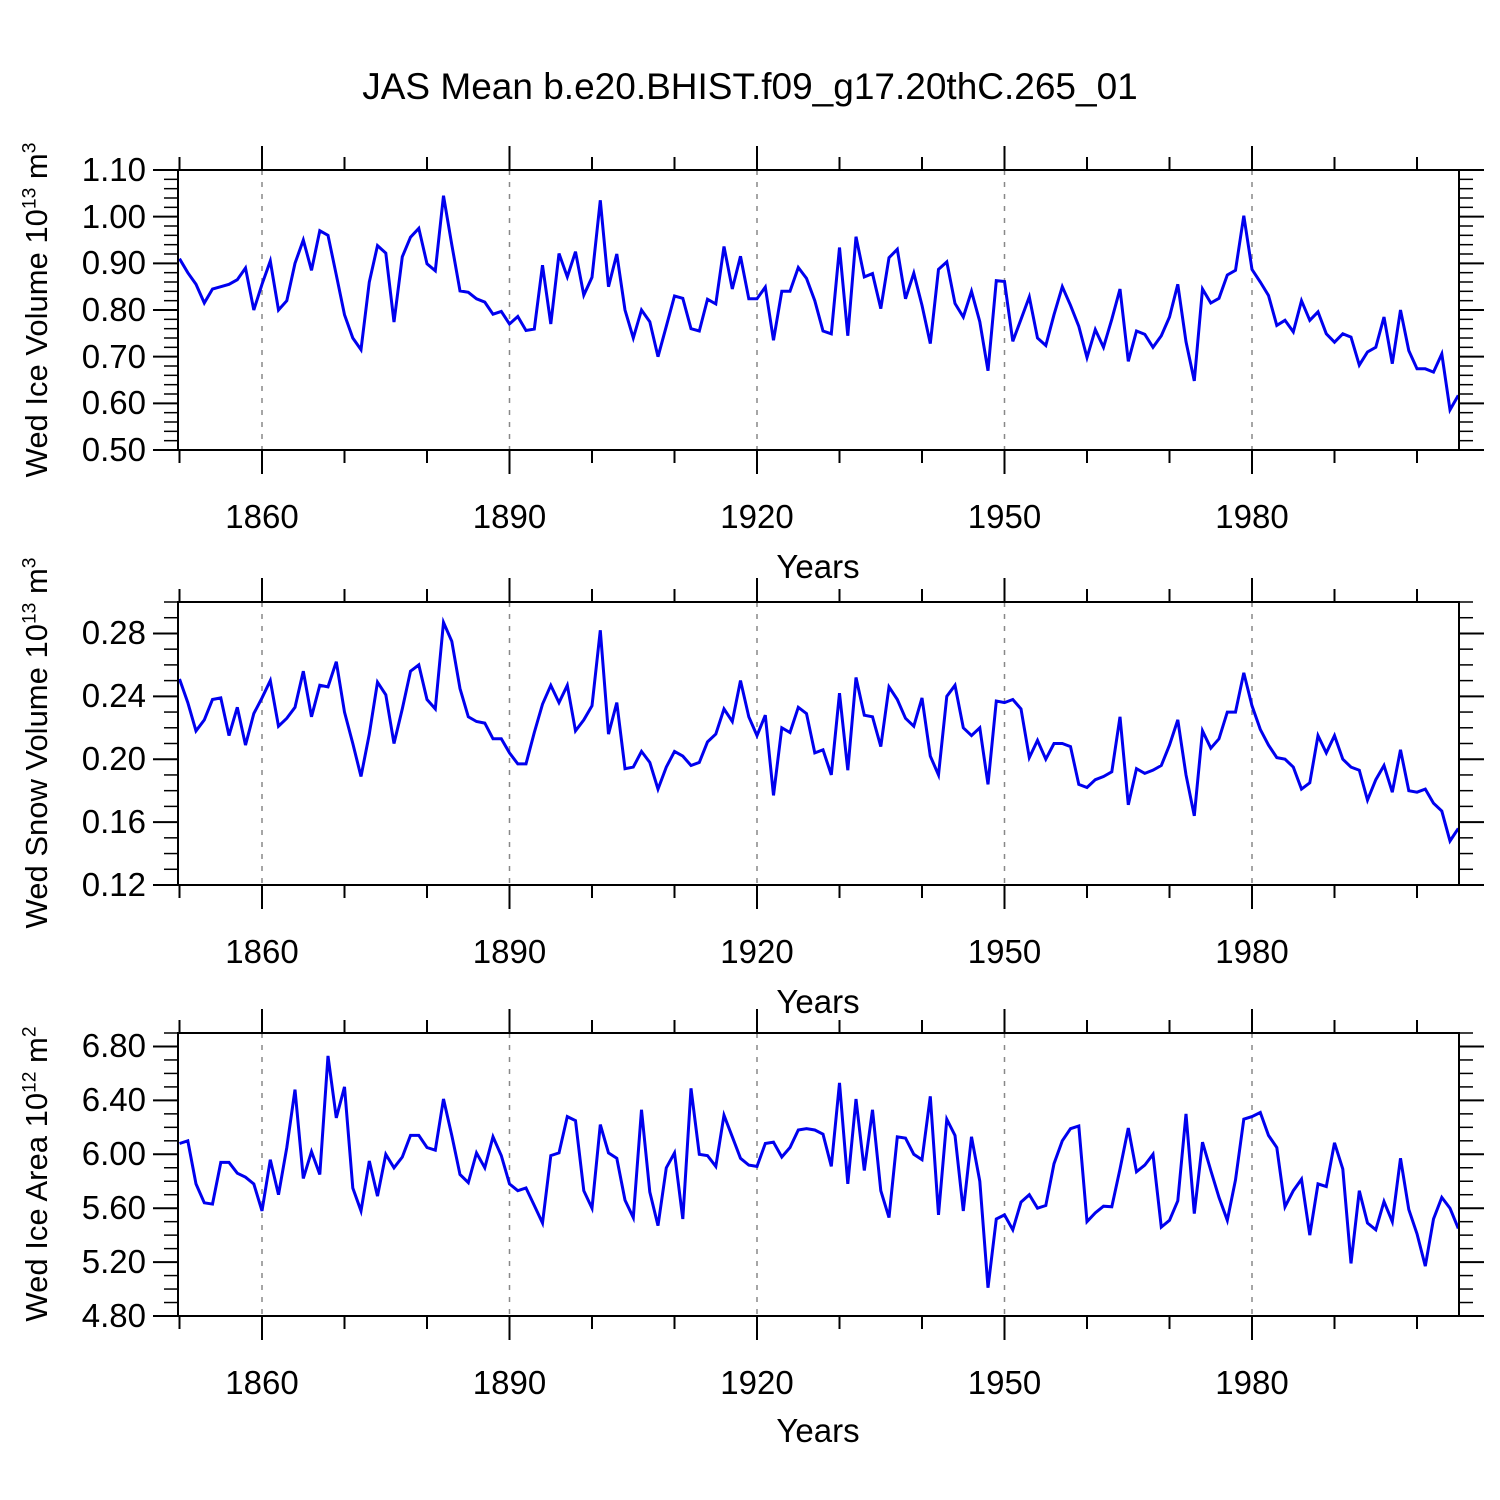 This screenshot has height=1500, width=1500. Describe the element at coordinates (113, 403) in the screenshot. I see `y-tick-label: 0.60` at that location.